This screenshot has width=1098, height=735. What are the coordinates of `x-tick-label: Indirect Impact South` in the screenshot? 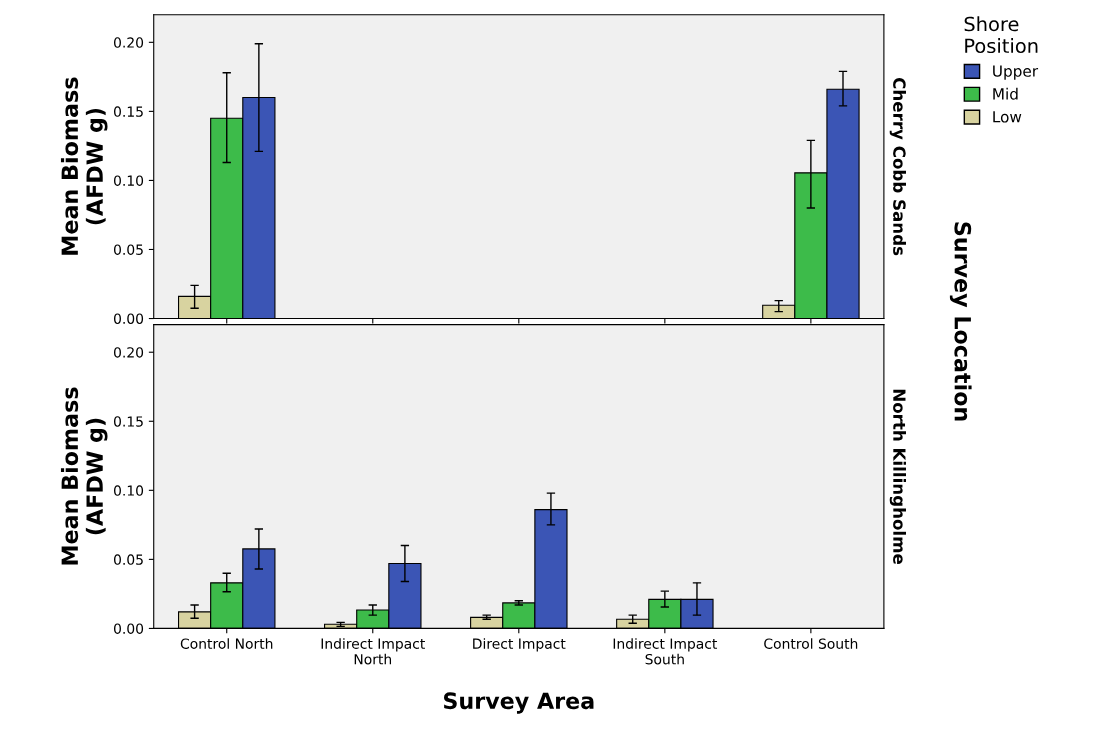 It's located at (665, 651).